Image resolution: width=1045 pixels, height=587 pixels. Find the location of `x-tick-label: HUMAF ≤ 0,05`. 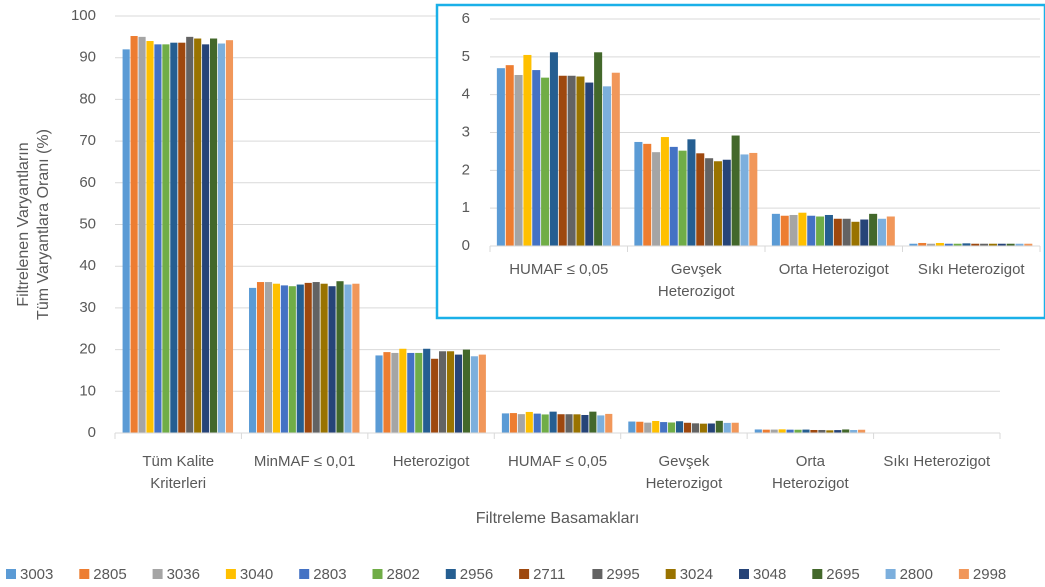

x-tick-label: HUMAF ≤ 0,05 is located at coordinates (557, 461).